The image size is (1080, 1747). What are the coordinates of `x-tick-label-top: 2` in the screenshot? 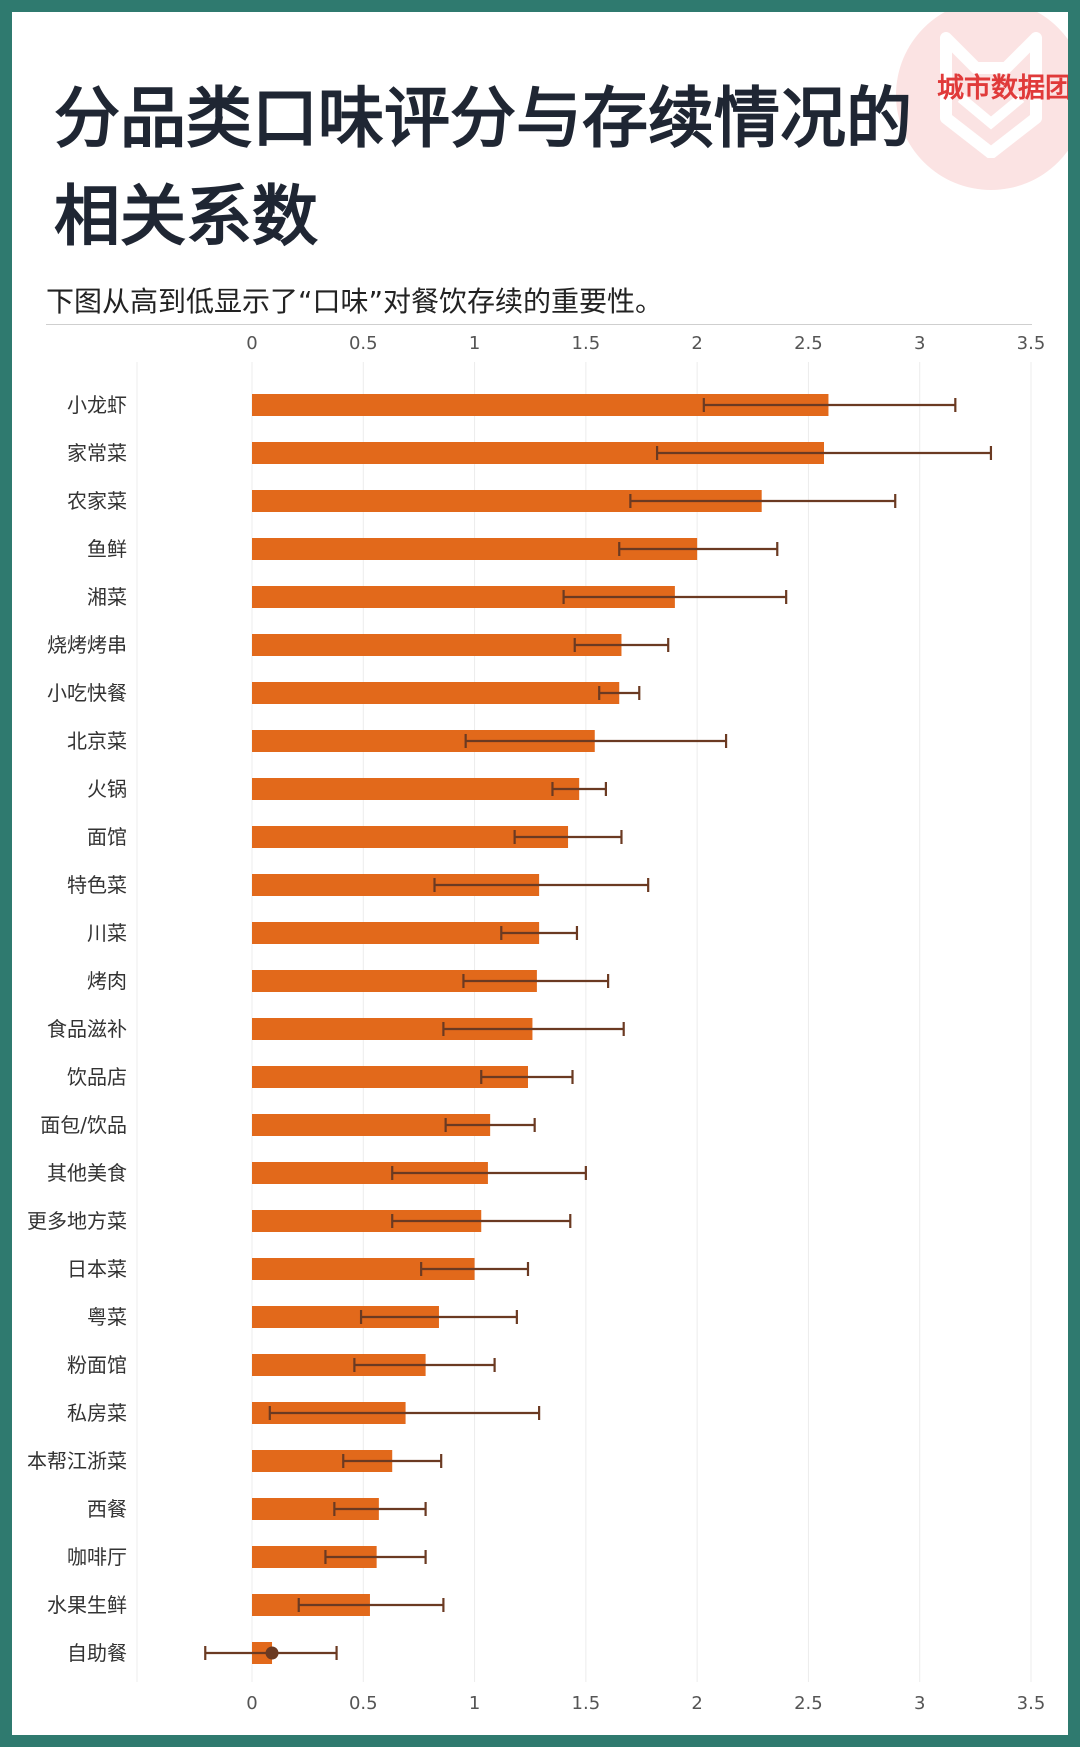 It's located at (696, 343).